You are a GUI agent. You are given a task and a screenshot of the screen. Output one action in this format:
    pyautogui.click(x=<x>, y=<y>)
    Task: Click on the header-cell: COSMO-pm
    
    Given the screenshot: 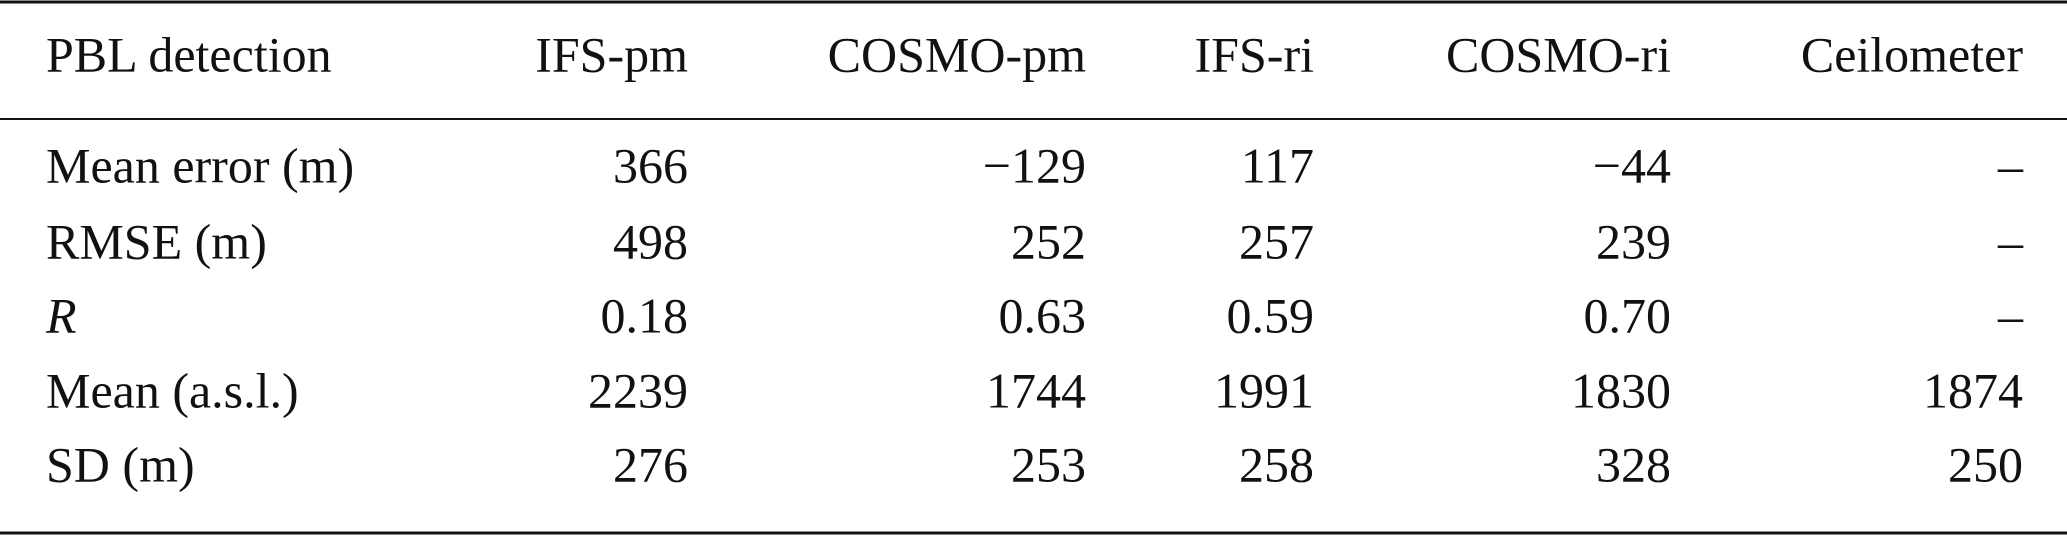 What is the action you would take?
    pyautogui.click(x=957, y=54)
    